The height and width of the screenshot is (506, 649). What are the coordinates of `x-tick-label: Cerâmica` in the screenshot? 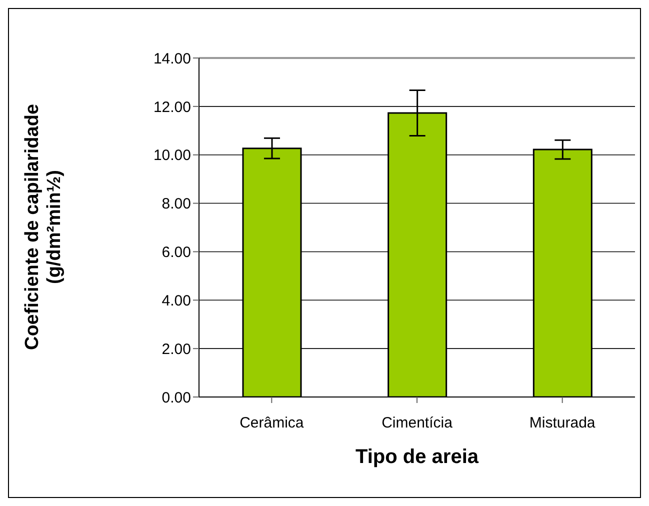 It's located at (272, 423).